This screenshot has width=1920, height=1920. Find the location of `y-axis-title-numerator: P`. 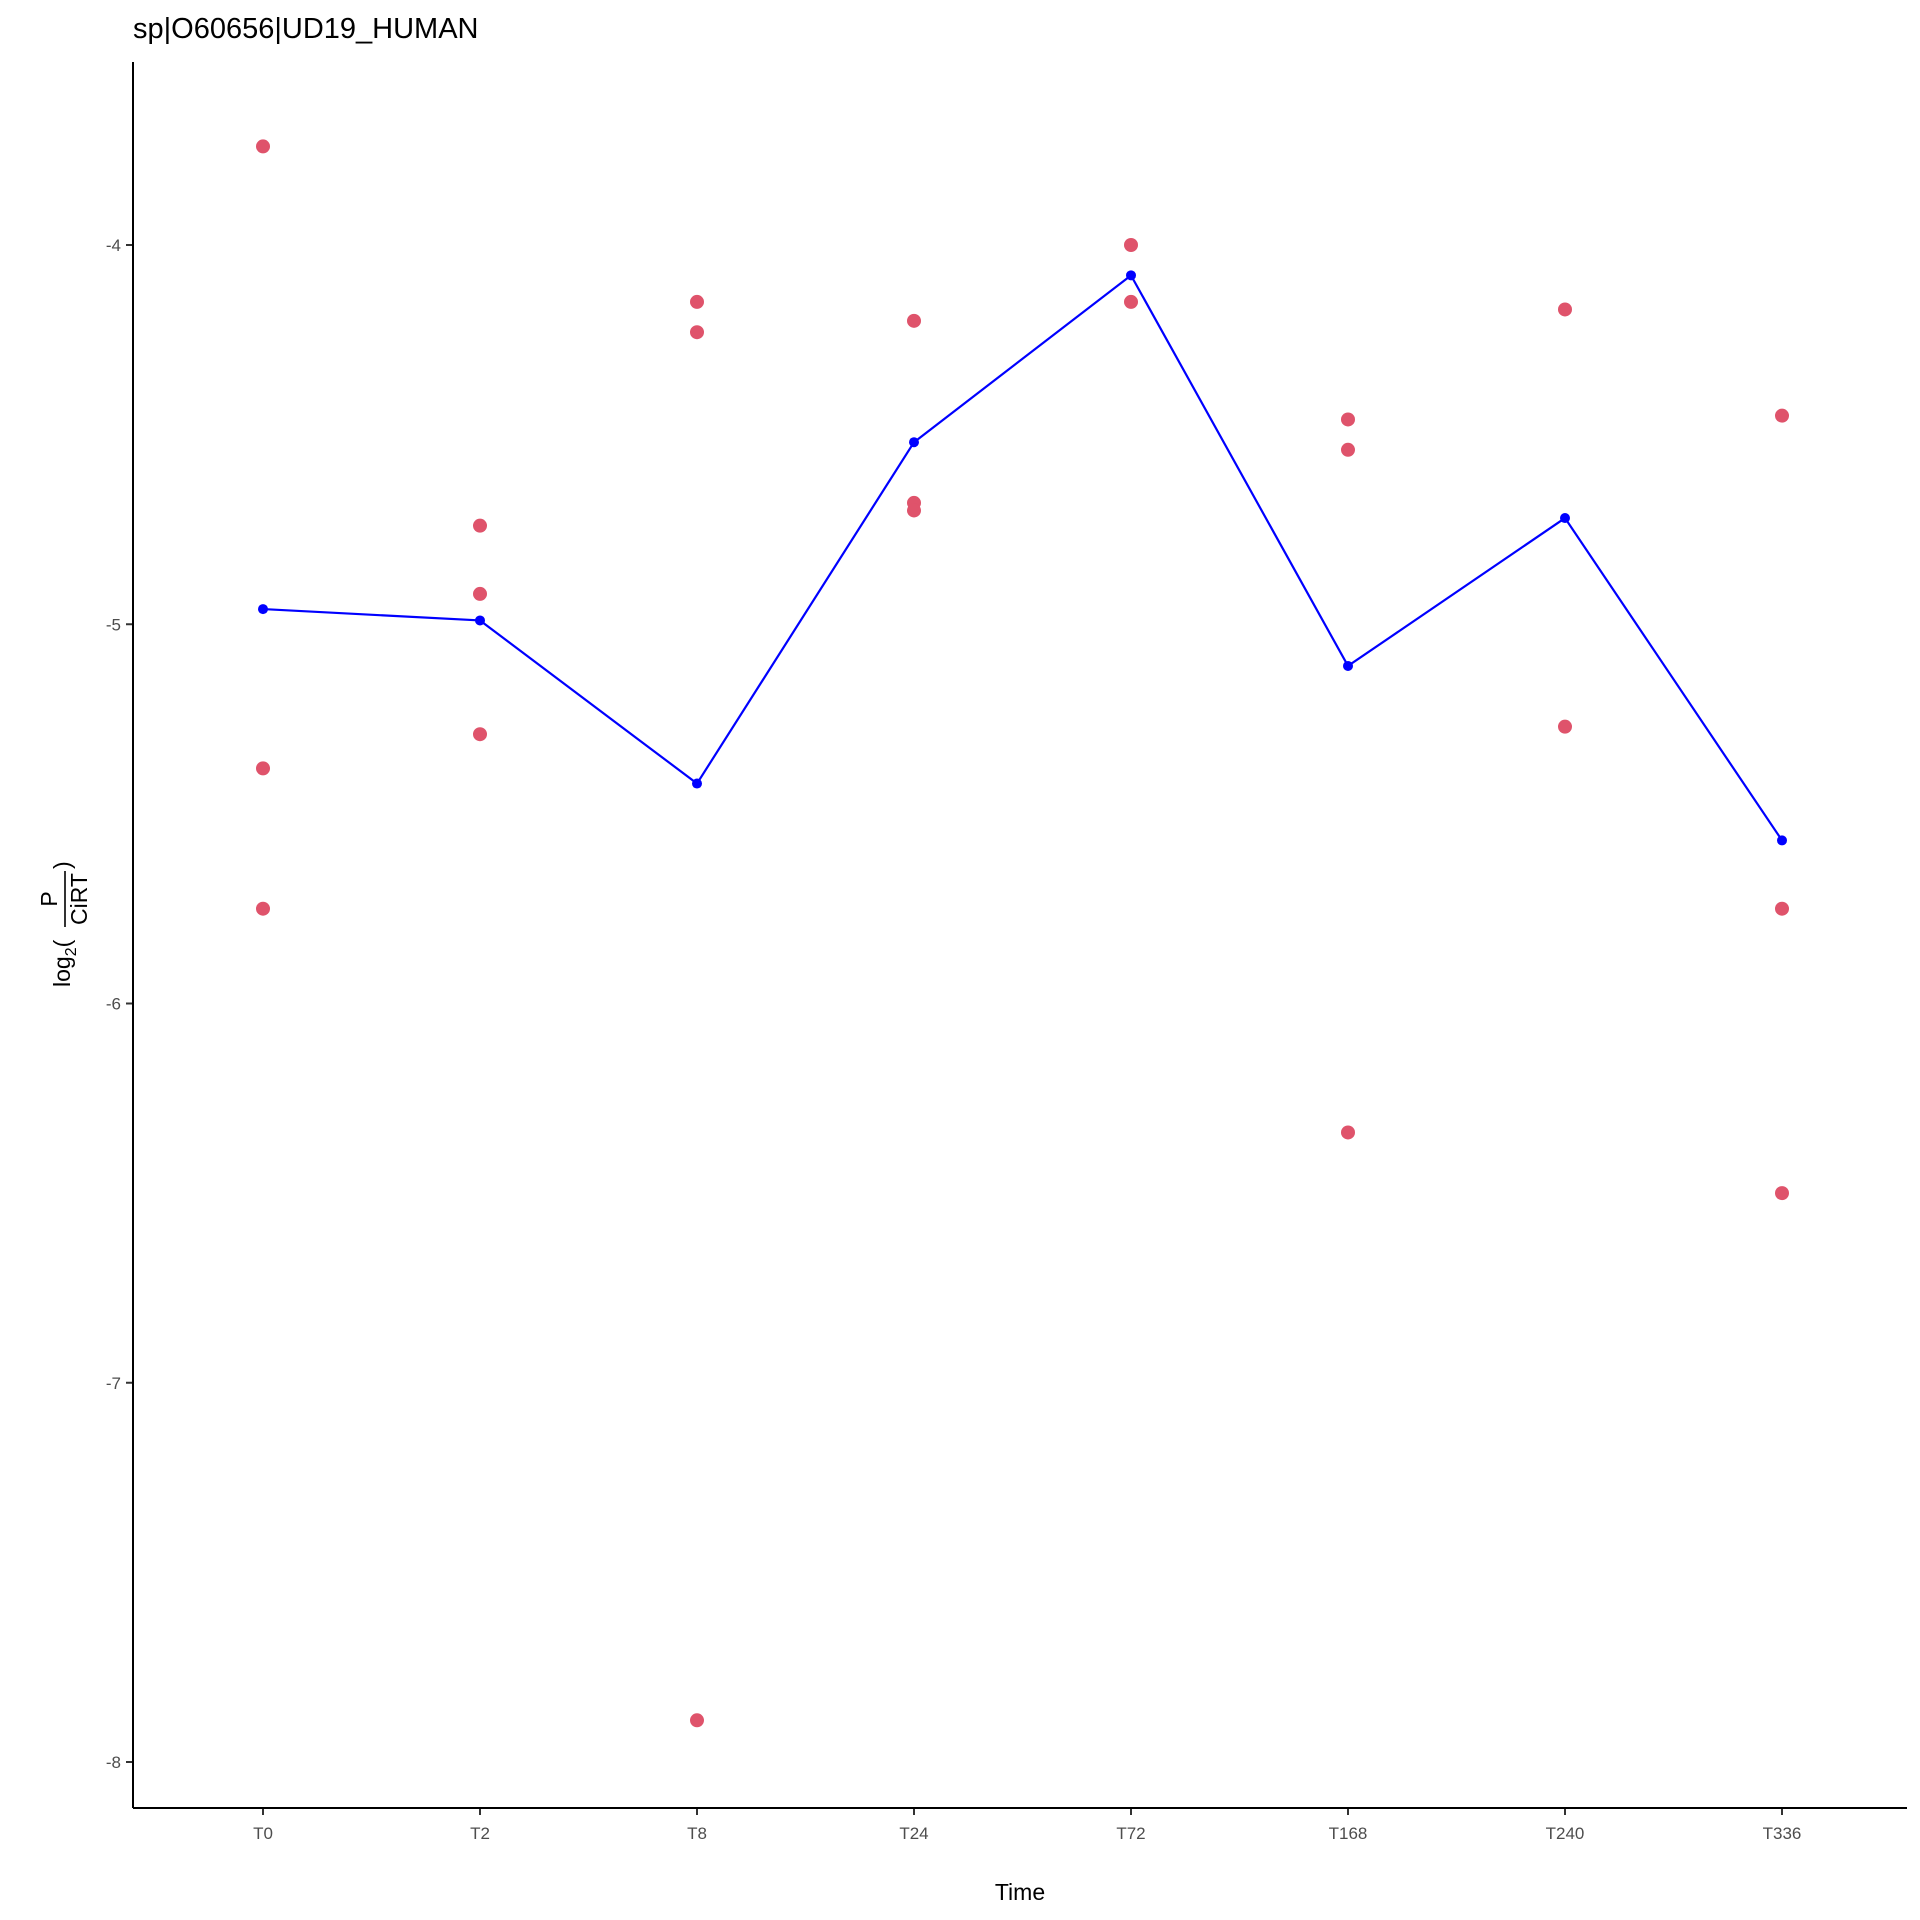

y-axis-title-numerator: P is located at coordinates (49, 898).